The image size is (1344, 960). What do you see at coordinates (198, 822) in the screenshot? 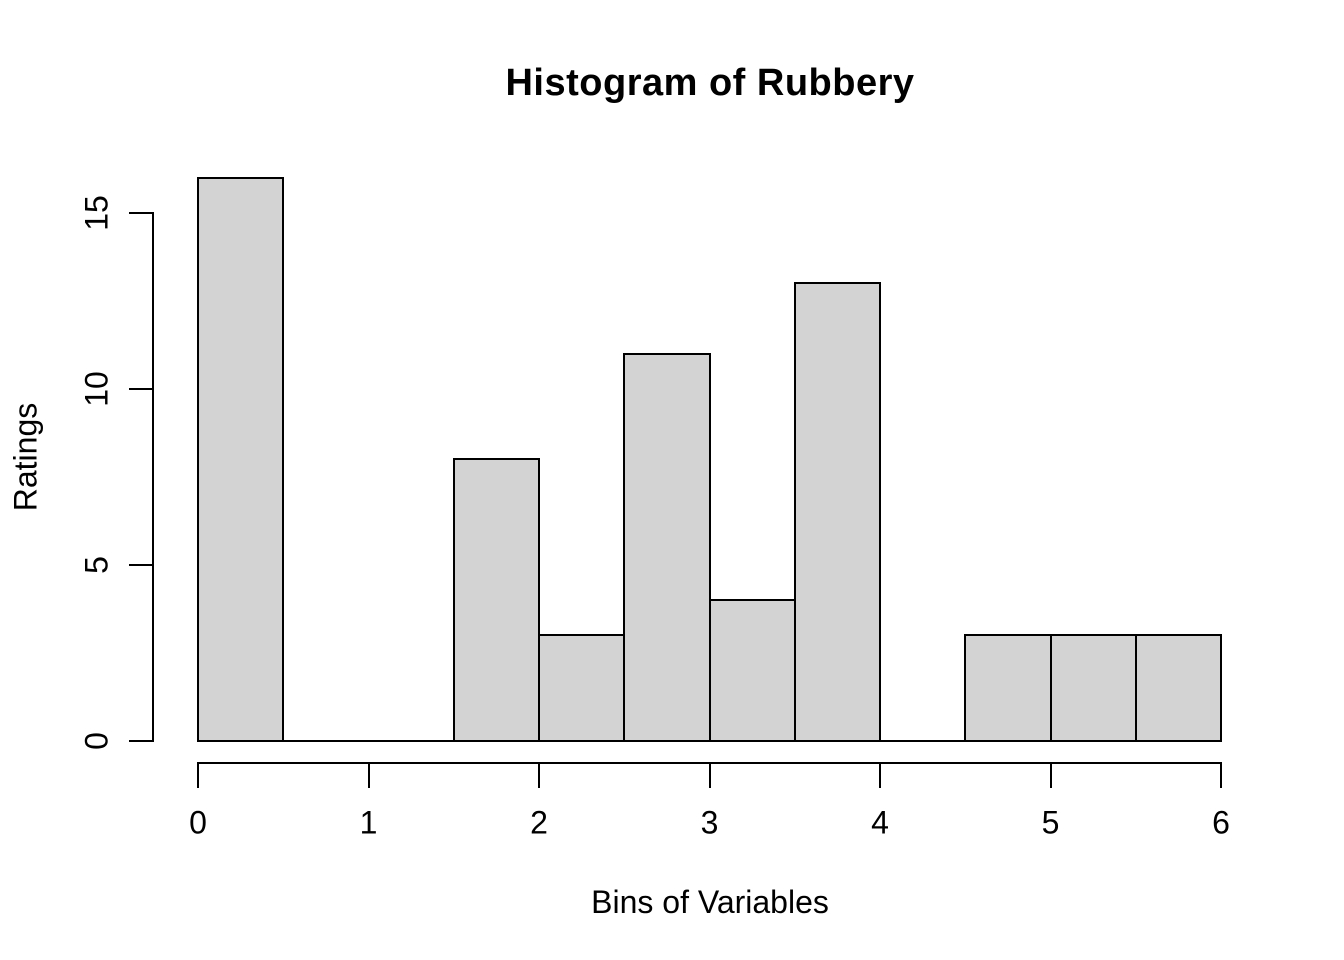
I see `x-tick-label: 0` at bounding box center [198, 822].